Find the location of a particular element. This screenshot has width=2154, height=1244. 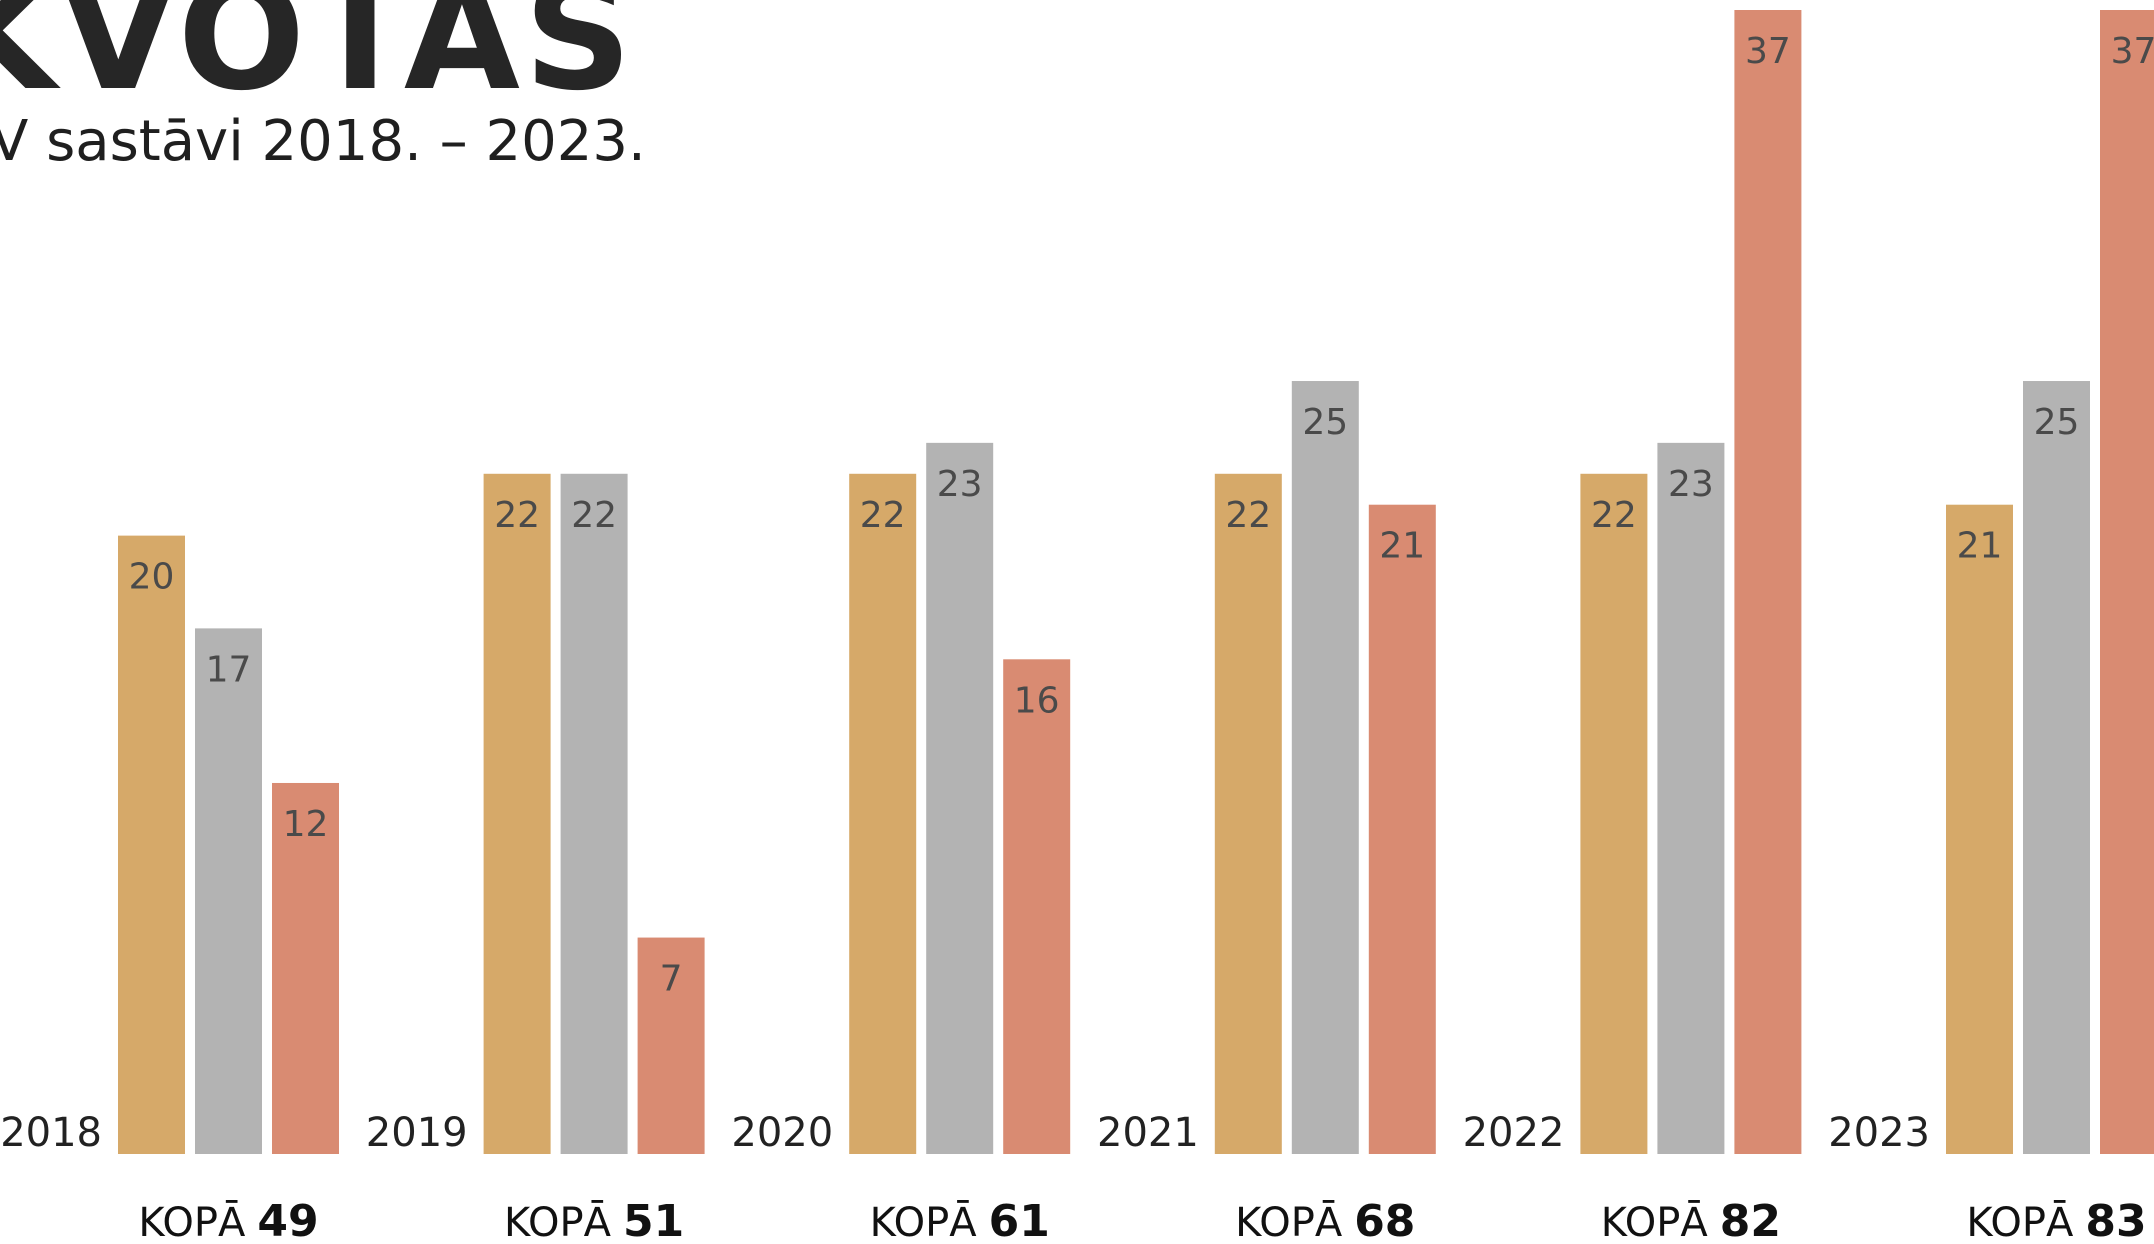

total-value: 61 is located at coordinates (1019, 1220).